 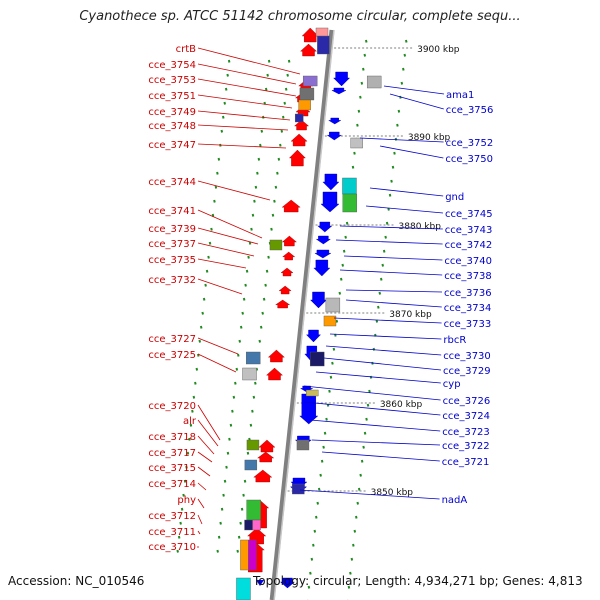 I want to click on reverse-gene-label: nadA, so click(x=455, y=500).